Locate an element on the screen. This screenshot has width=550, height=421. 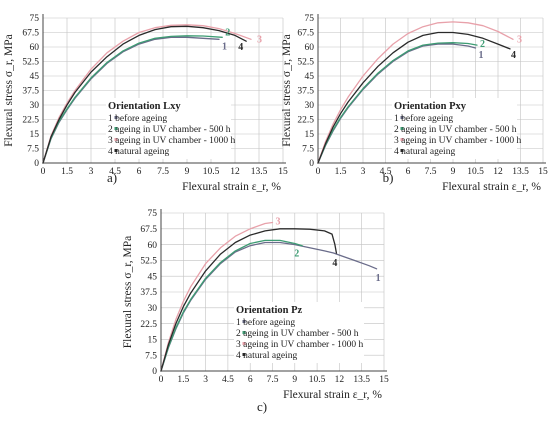
chart-b-x-axis-title: Flexural strain ε_r, % is located at coordinates (491, 187).